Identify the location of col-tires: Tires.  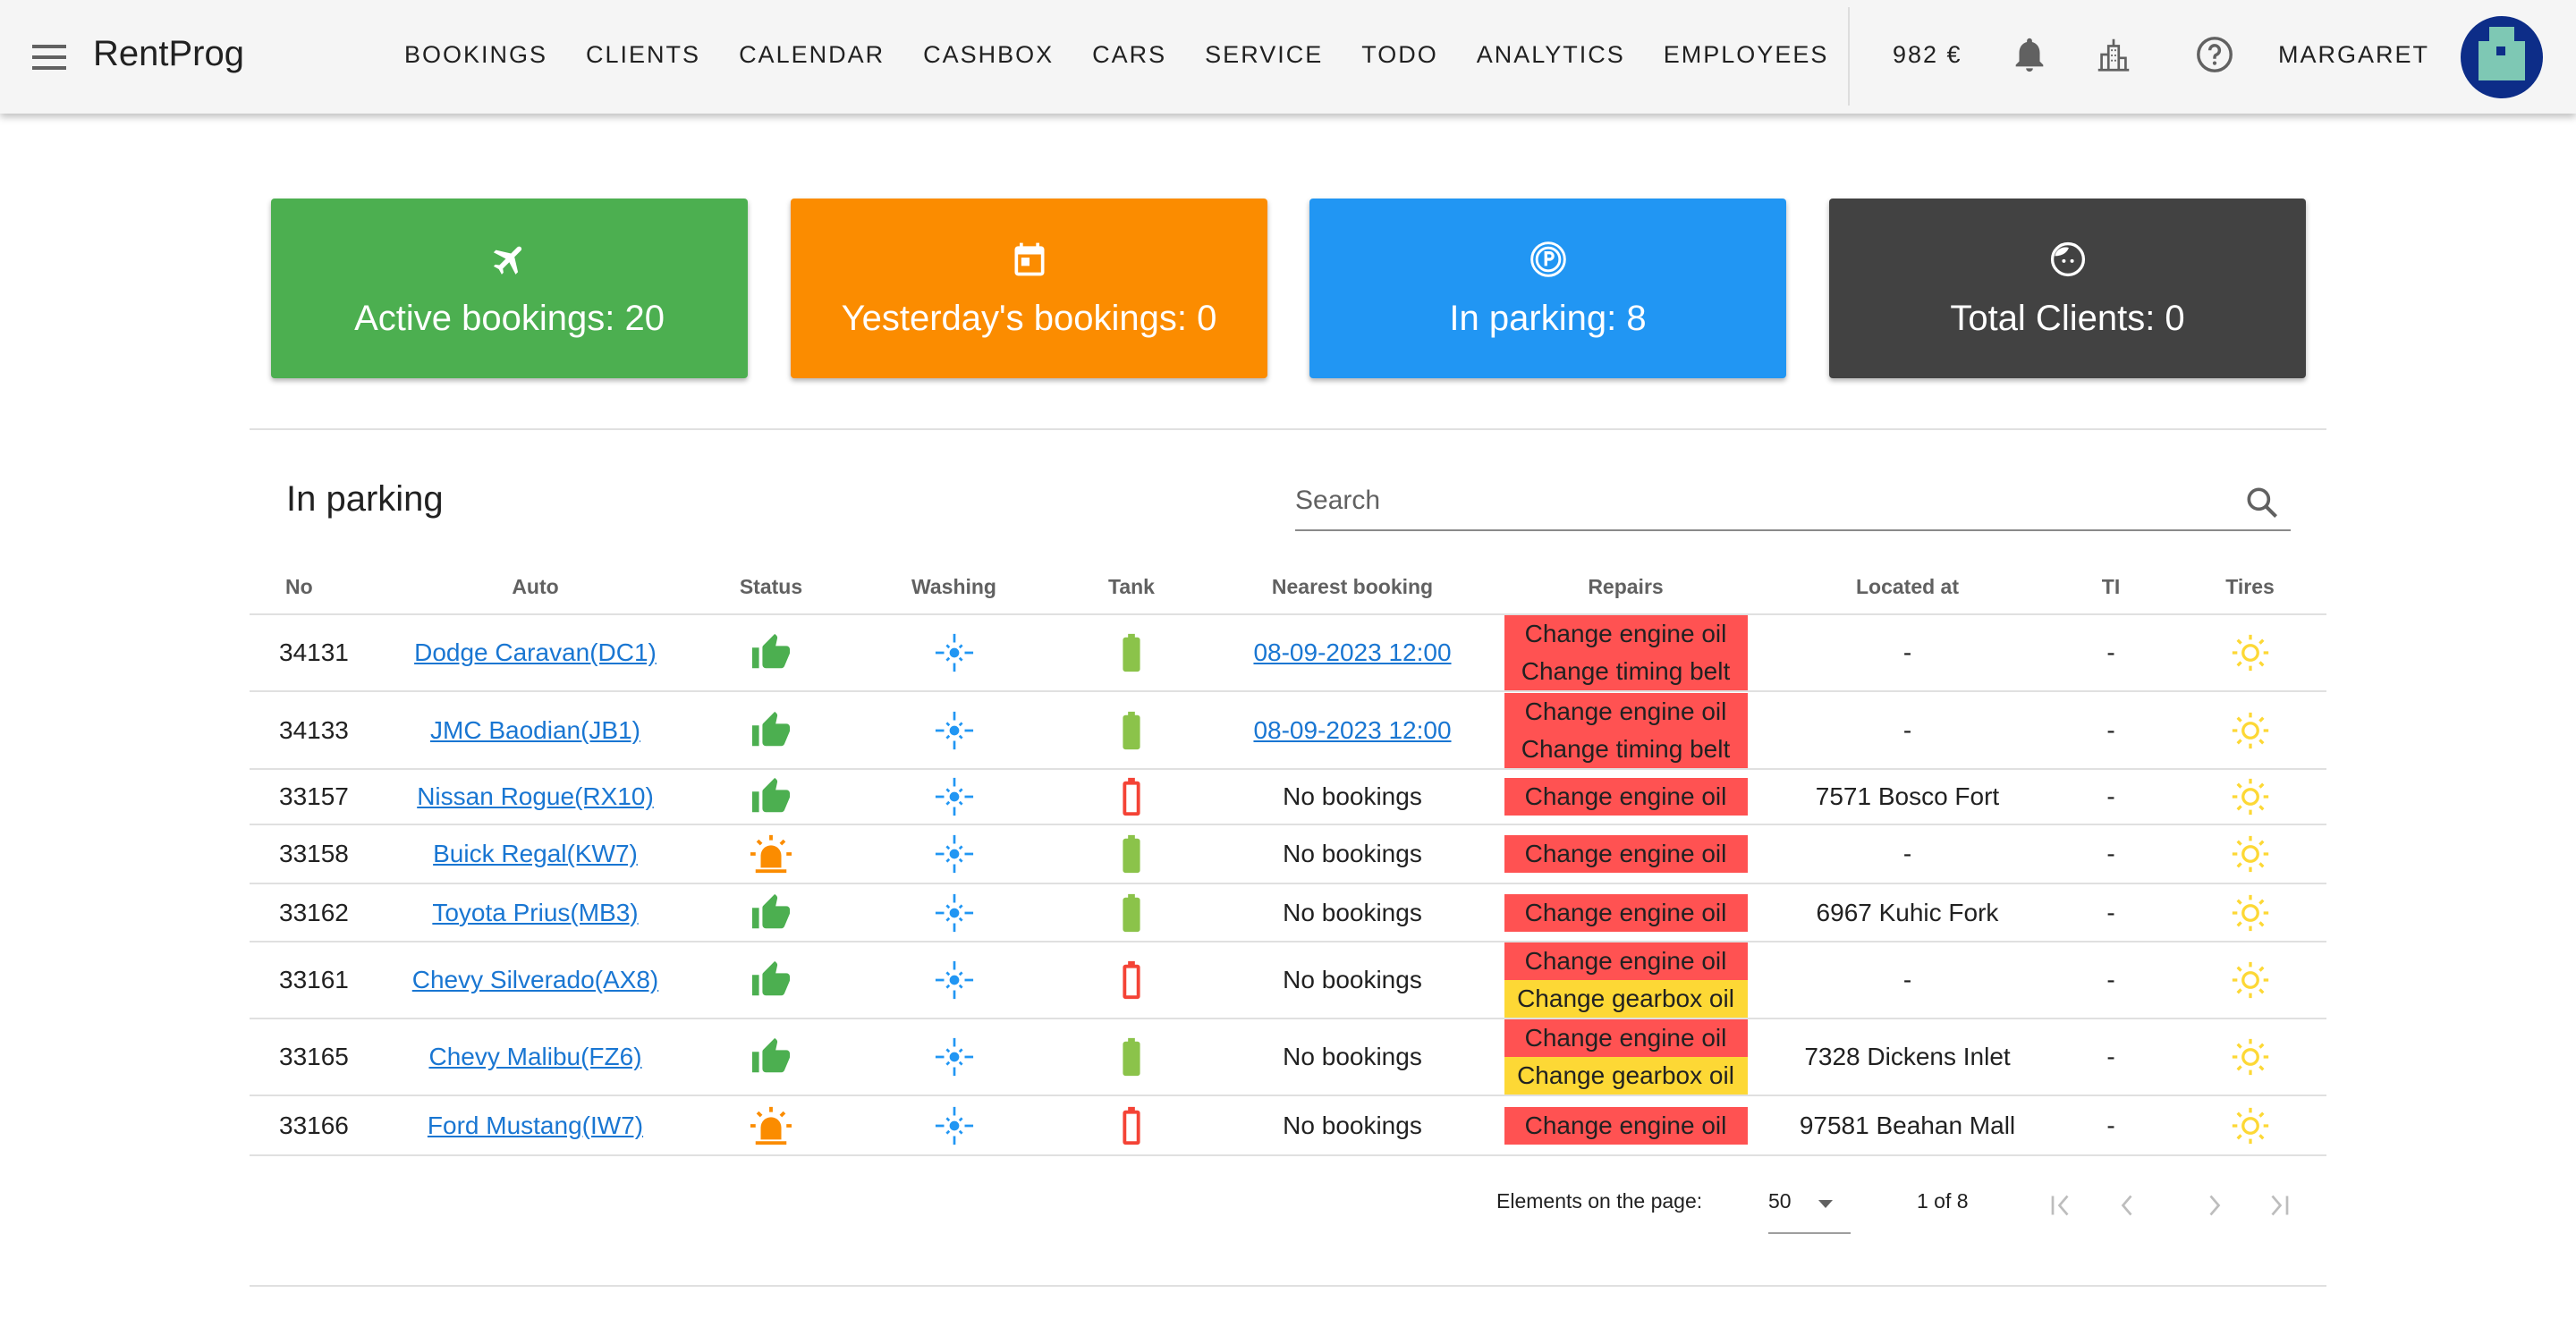
(2250, 587).